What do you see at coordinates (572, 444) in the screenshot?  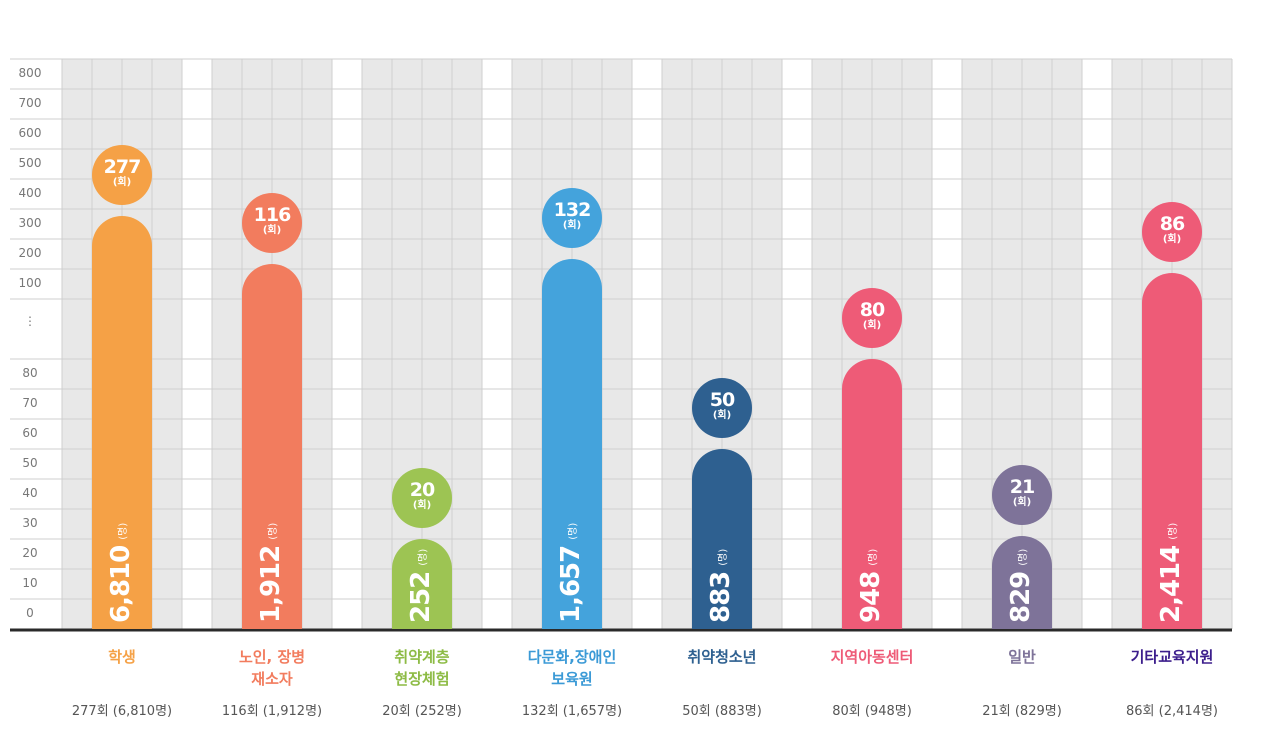 I see `bar: 1,657 (명)` at bounding box center [572, 444].